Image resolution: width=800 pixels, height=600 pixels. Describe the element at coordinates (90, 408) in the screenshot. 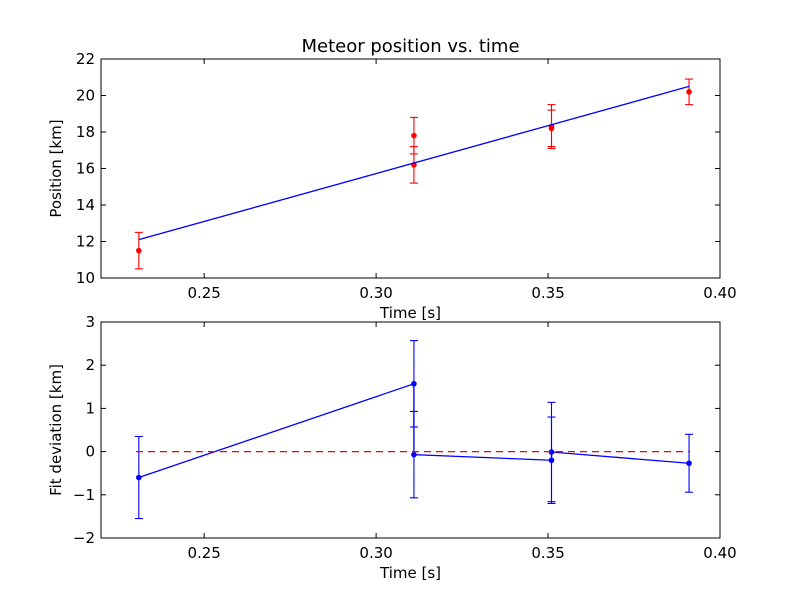

I see `deviation-y-tick-label: 1` at that location.